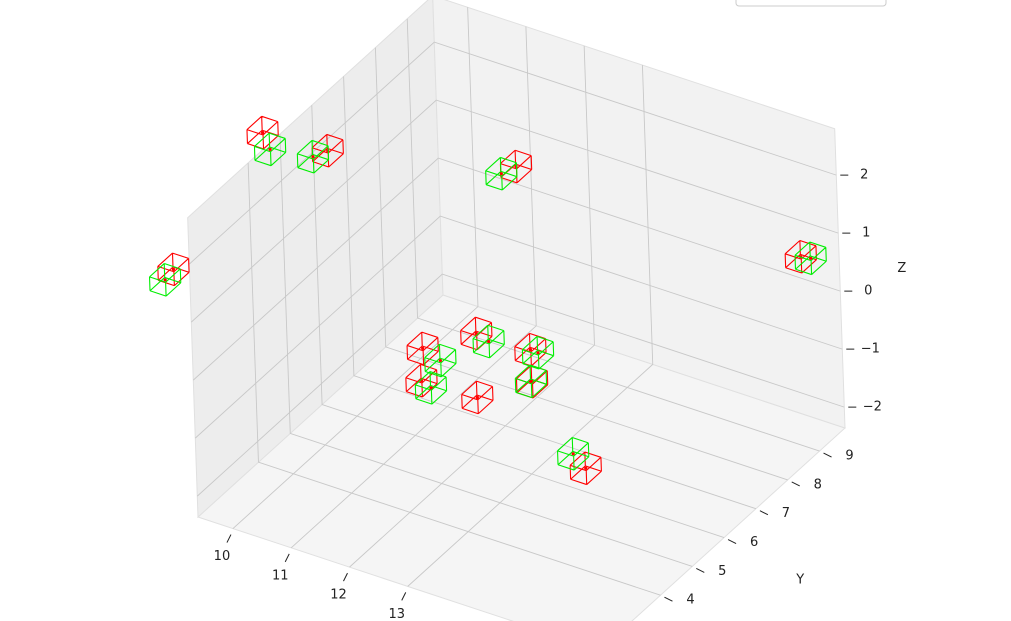 This screenshot has width=1011, height=621. What do you see at coordinates (338, 595) in the screenshot?
I see `x-tick-label: 12` at bounding box center [338, 595].